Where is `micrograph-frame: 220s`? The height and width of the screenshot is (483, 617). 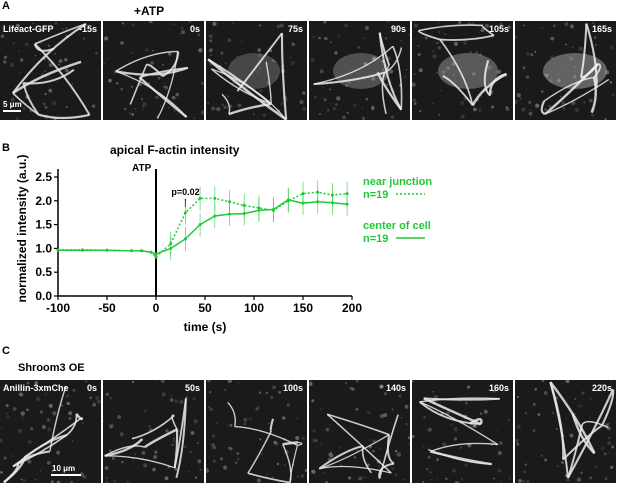 micrograph-frame: 220s is located at coordinates (565, 431).